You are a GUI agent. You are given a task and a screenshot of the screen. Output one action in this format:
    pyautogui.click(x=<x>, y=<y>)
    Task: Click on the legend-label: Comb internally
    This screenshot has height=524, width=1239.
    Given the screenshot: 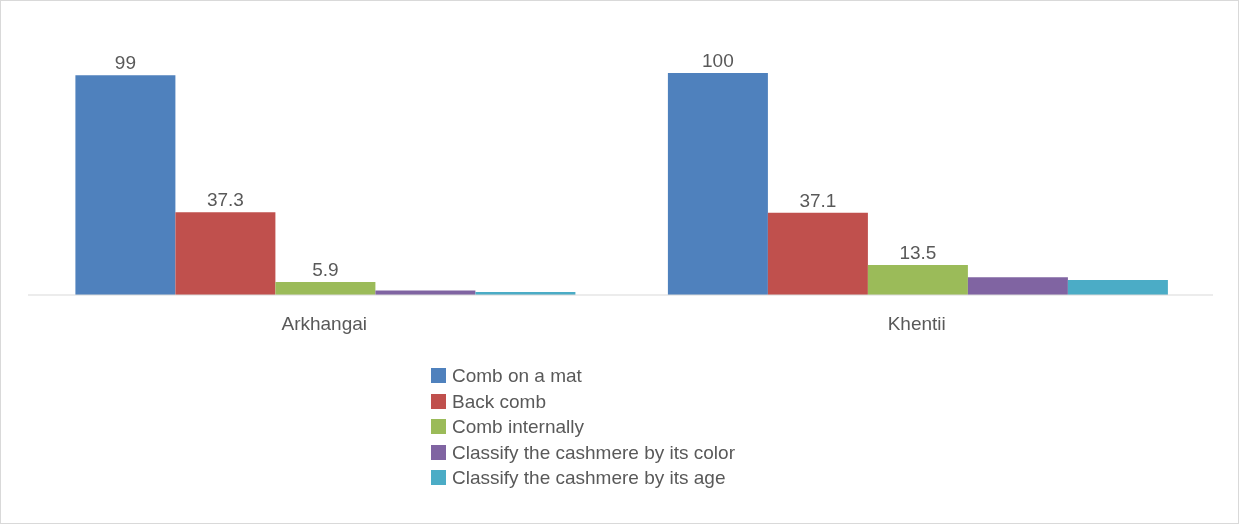 What is the action you would take?
    pyautogui.click(x=518, y=427)
    